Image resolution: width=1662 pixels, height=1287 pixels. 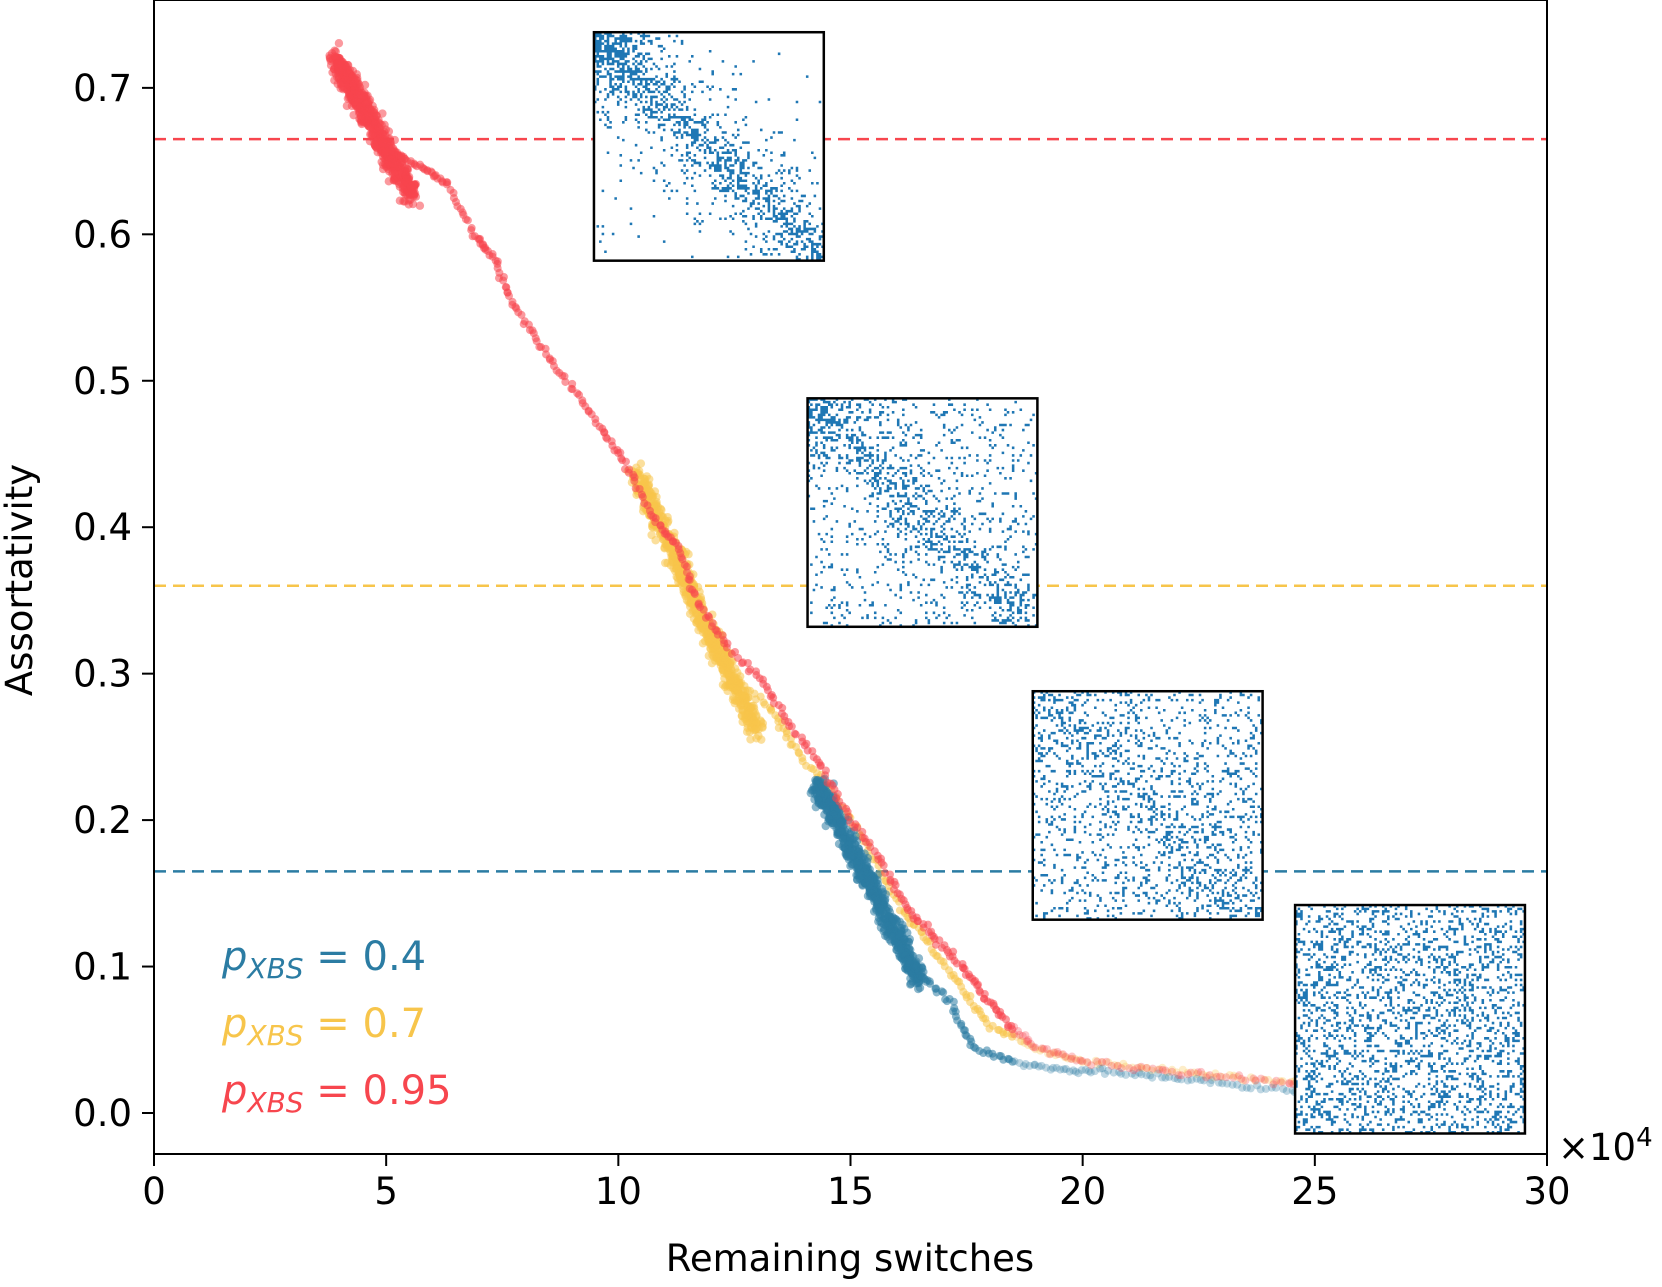 What do you see at coordinates (1546, 1191) in the screenshot?
I see `x-tick-label: 30` at bounding box center [1546, 1191].